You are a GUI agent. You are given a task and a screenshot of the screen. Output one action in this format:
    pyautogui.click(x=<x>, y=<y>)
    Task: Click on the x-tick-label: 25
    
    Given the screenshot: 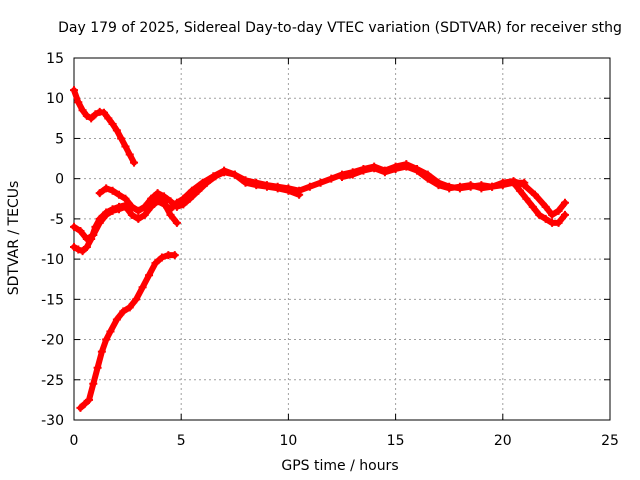 What is the action you would take?
    pyautogui.click(x=610, y=441)
    